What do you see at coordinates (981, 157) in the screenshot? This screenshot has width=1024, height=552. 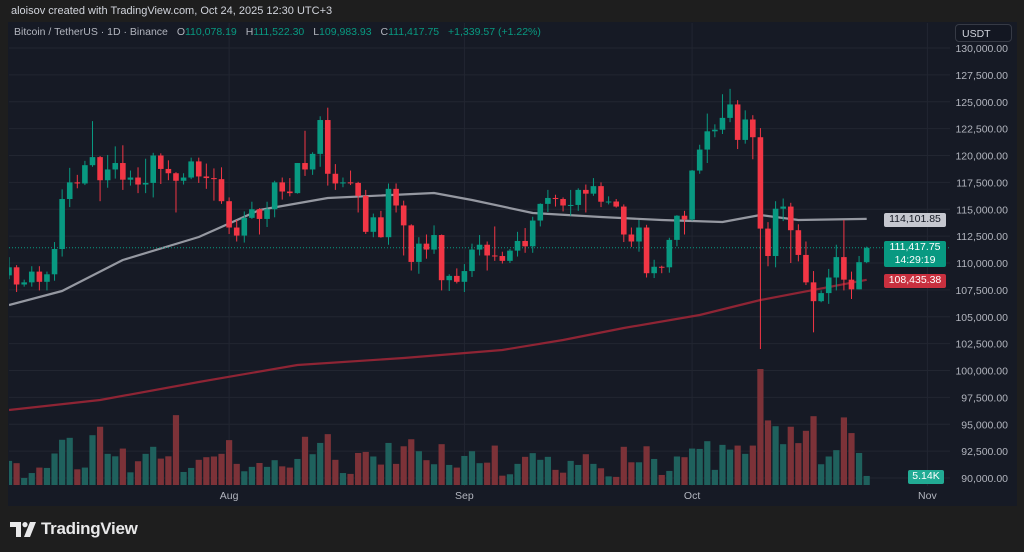 I see `y-tick-label: 120,000.00` at bounding box center [981, 157].